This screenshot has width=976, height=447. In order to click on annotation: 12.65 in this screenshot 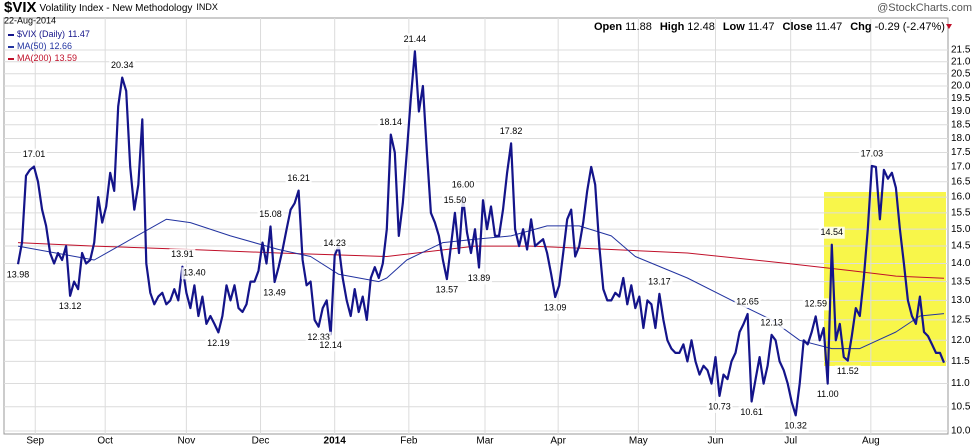, I will do `click(747, 301)`.